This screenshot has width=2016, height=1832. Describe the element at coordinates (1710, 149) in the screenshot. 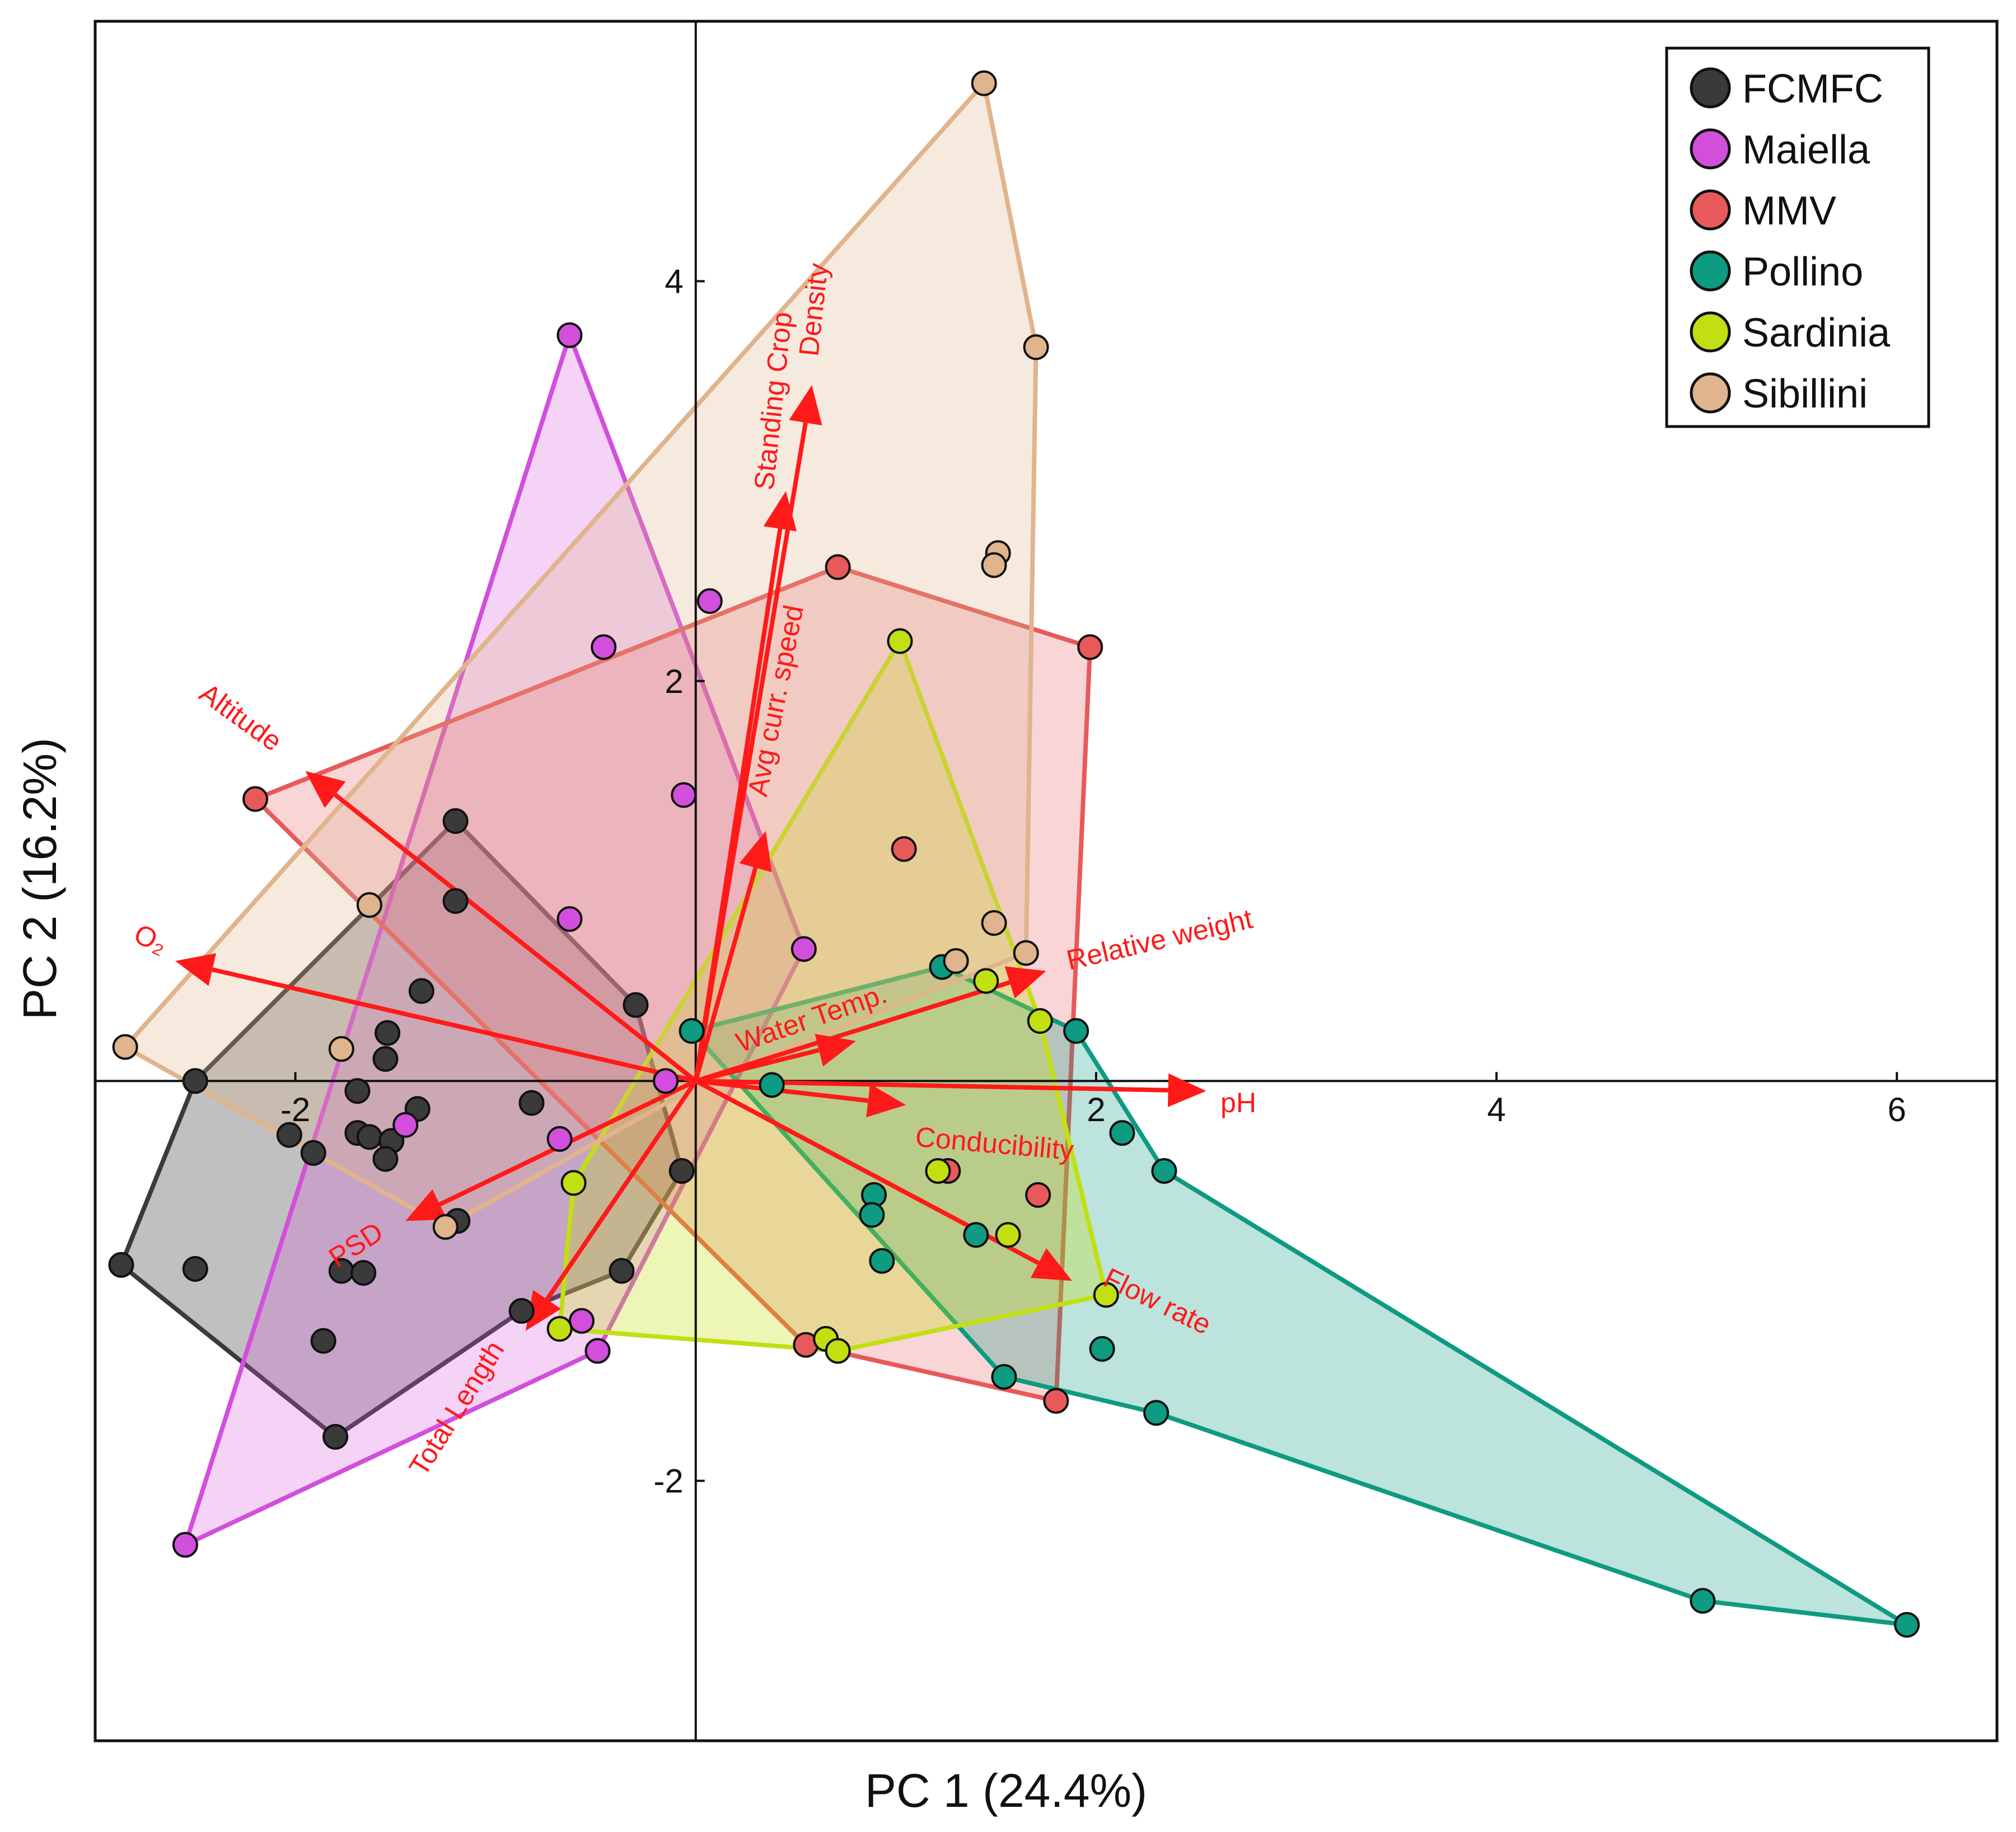

I see `legend-marker-maiella` at that location.